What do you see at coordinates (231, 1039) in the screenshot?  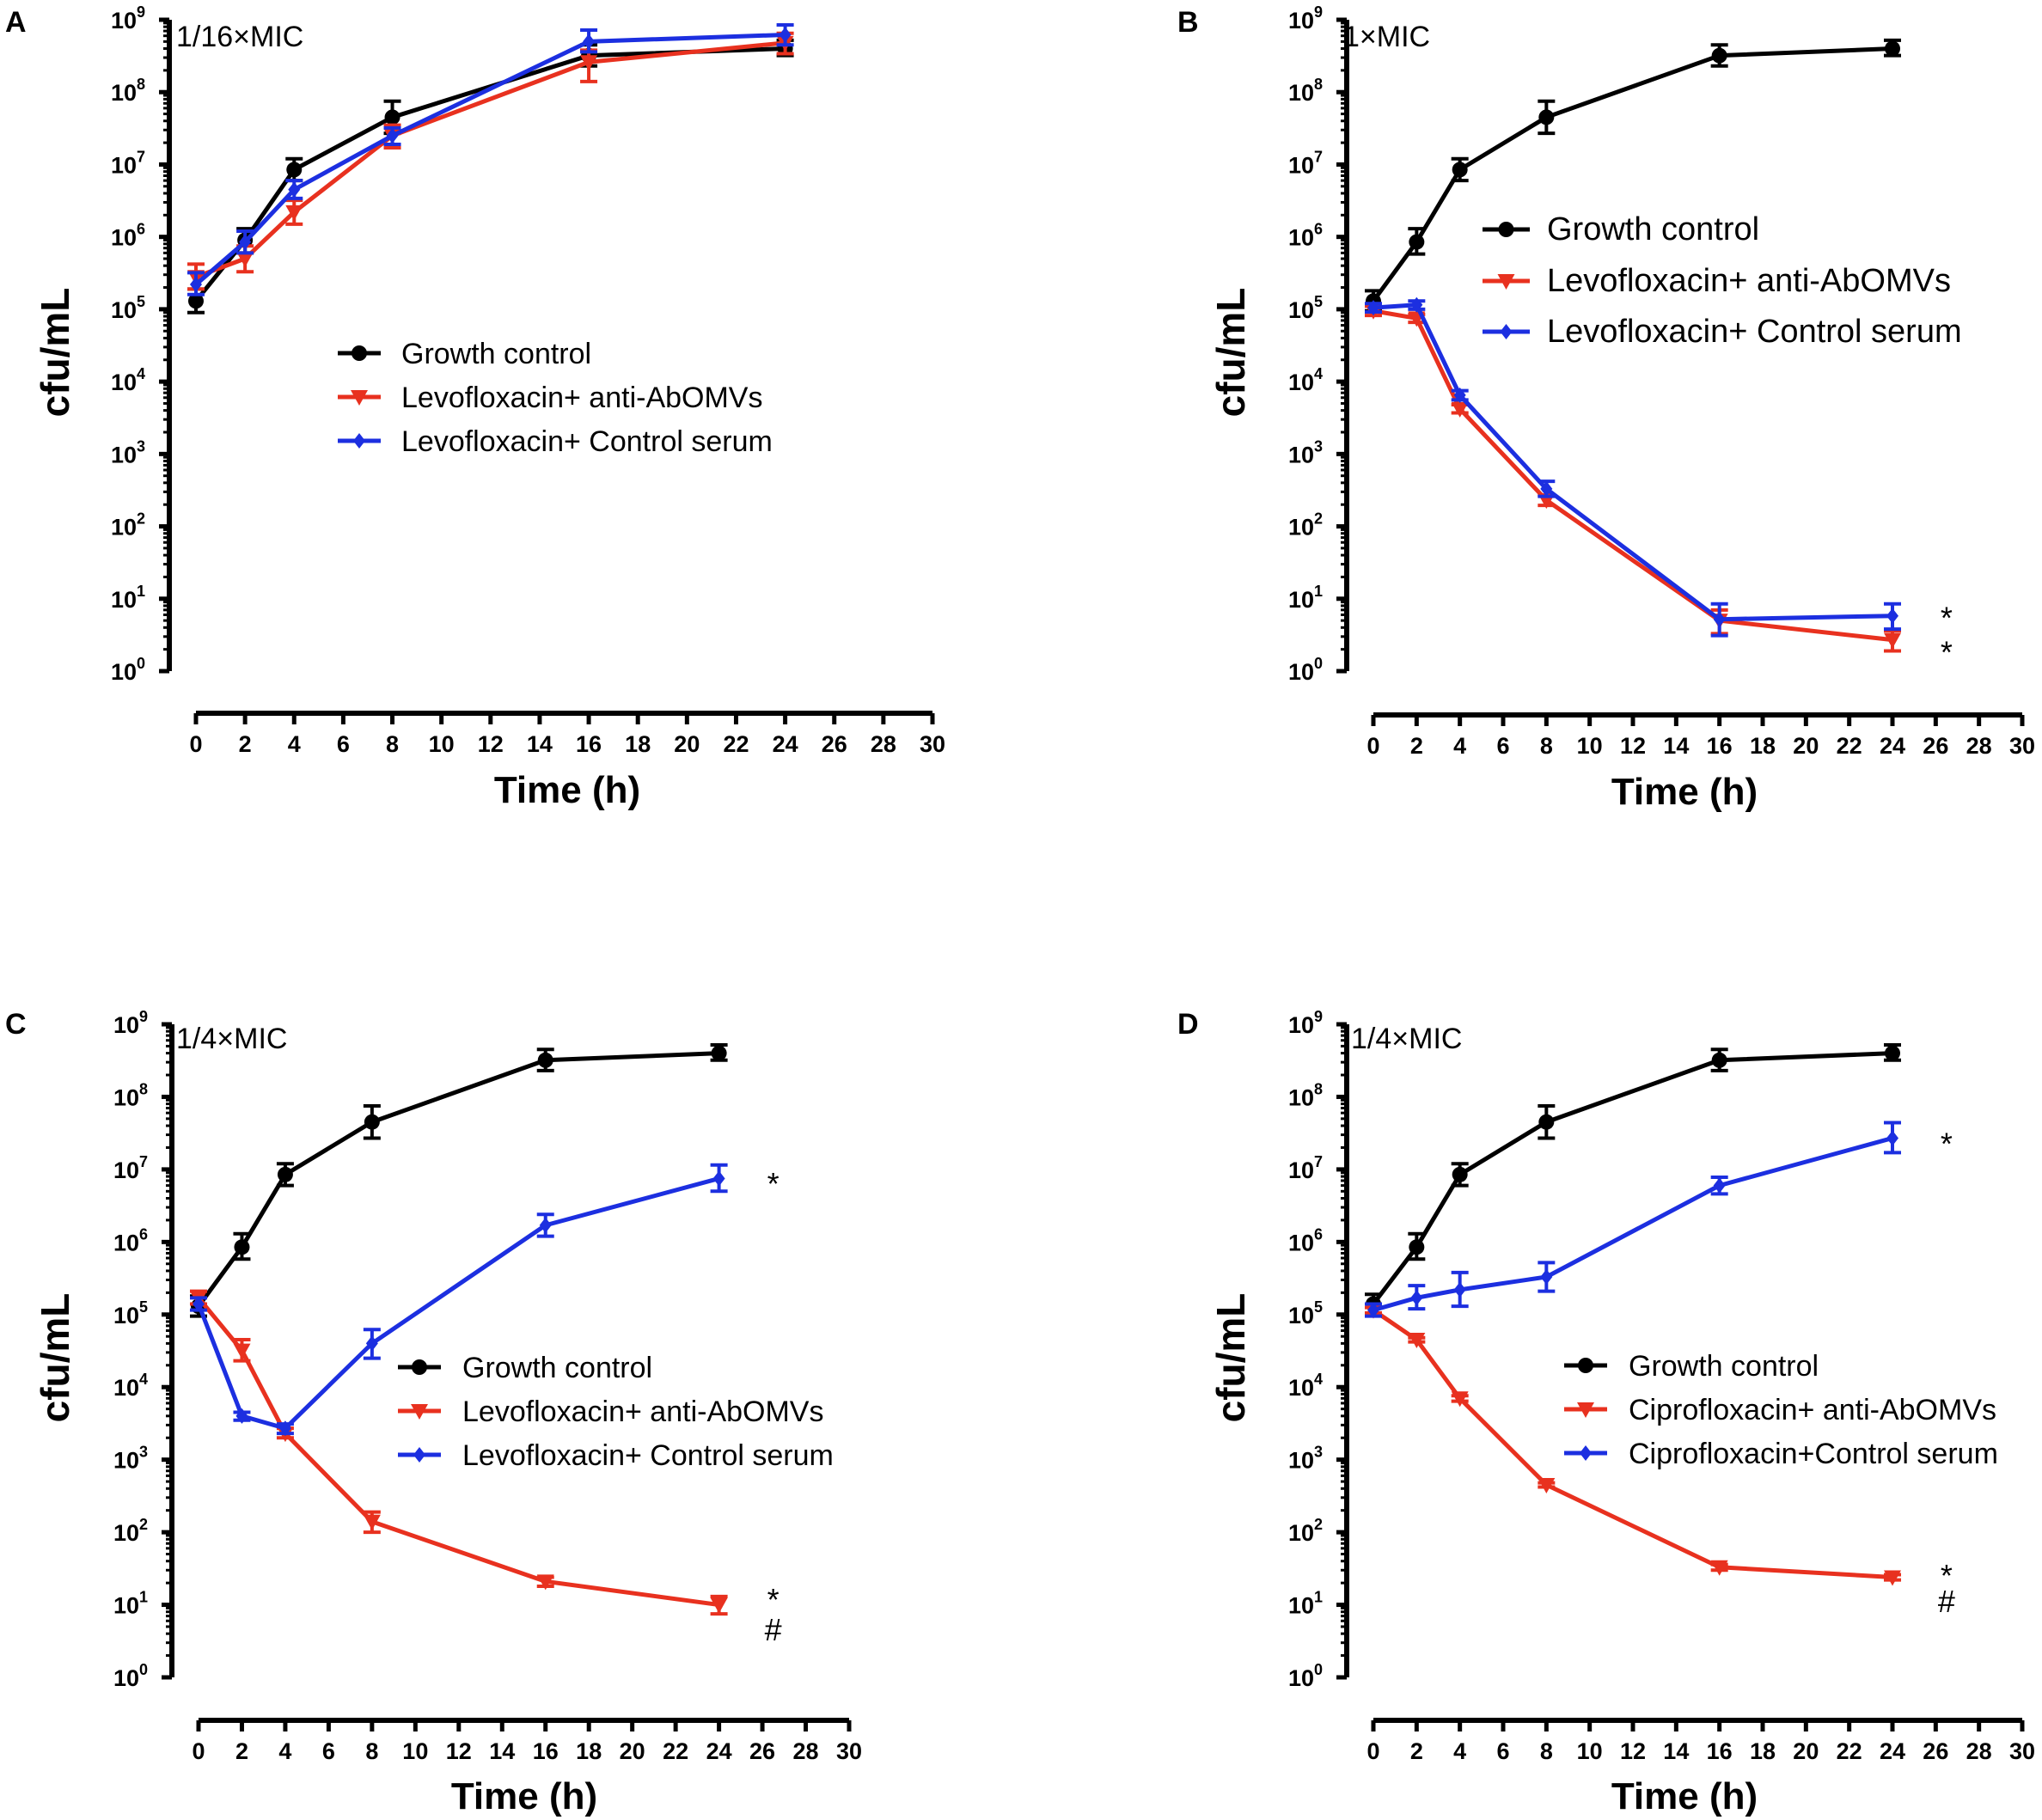 I see `concentration-label: 1/4×MIC` at bounding box center [231, 1039].